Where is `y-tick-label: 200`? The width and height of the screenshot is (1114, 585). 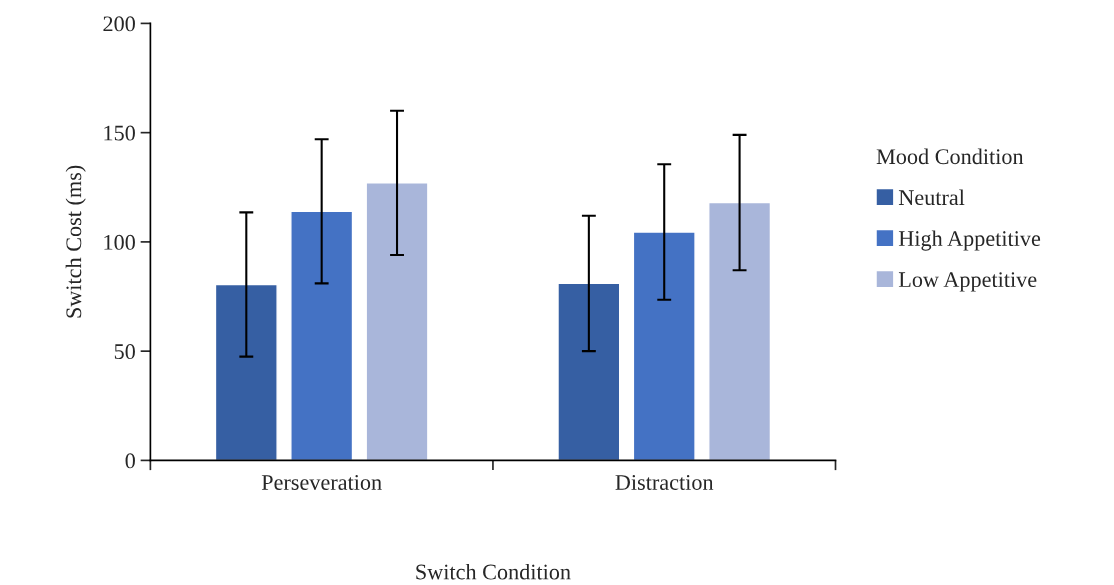 y-tick-label: 200 is located at coordinates (119, 24).